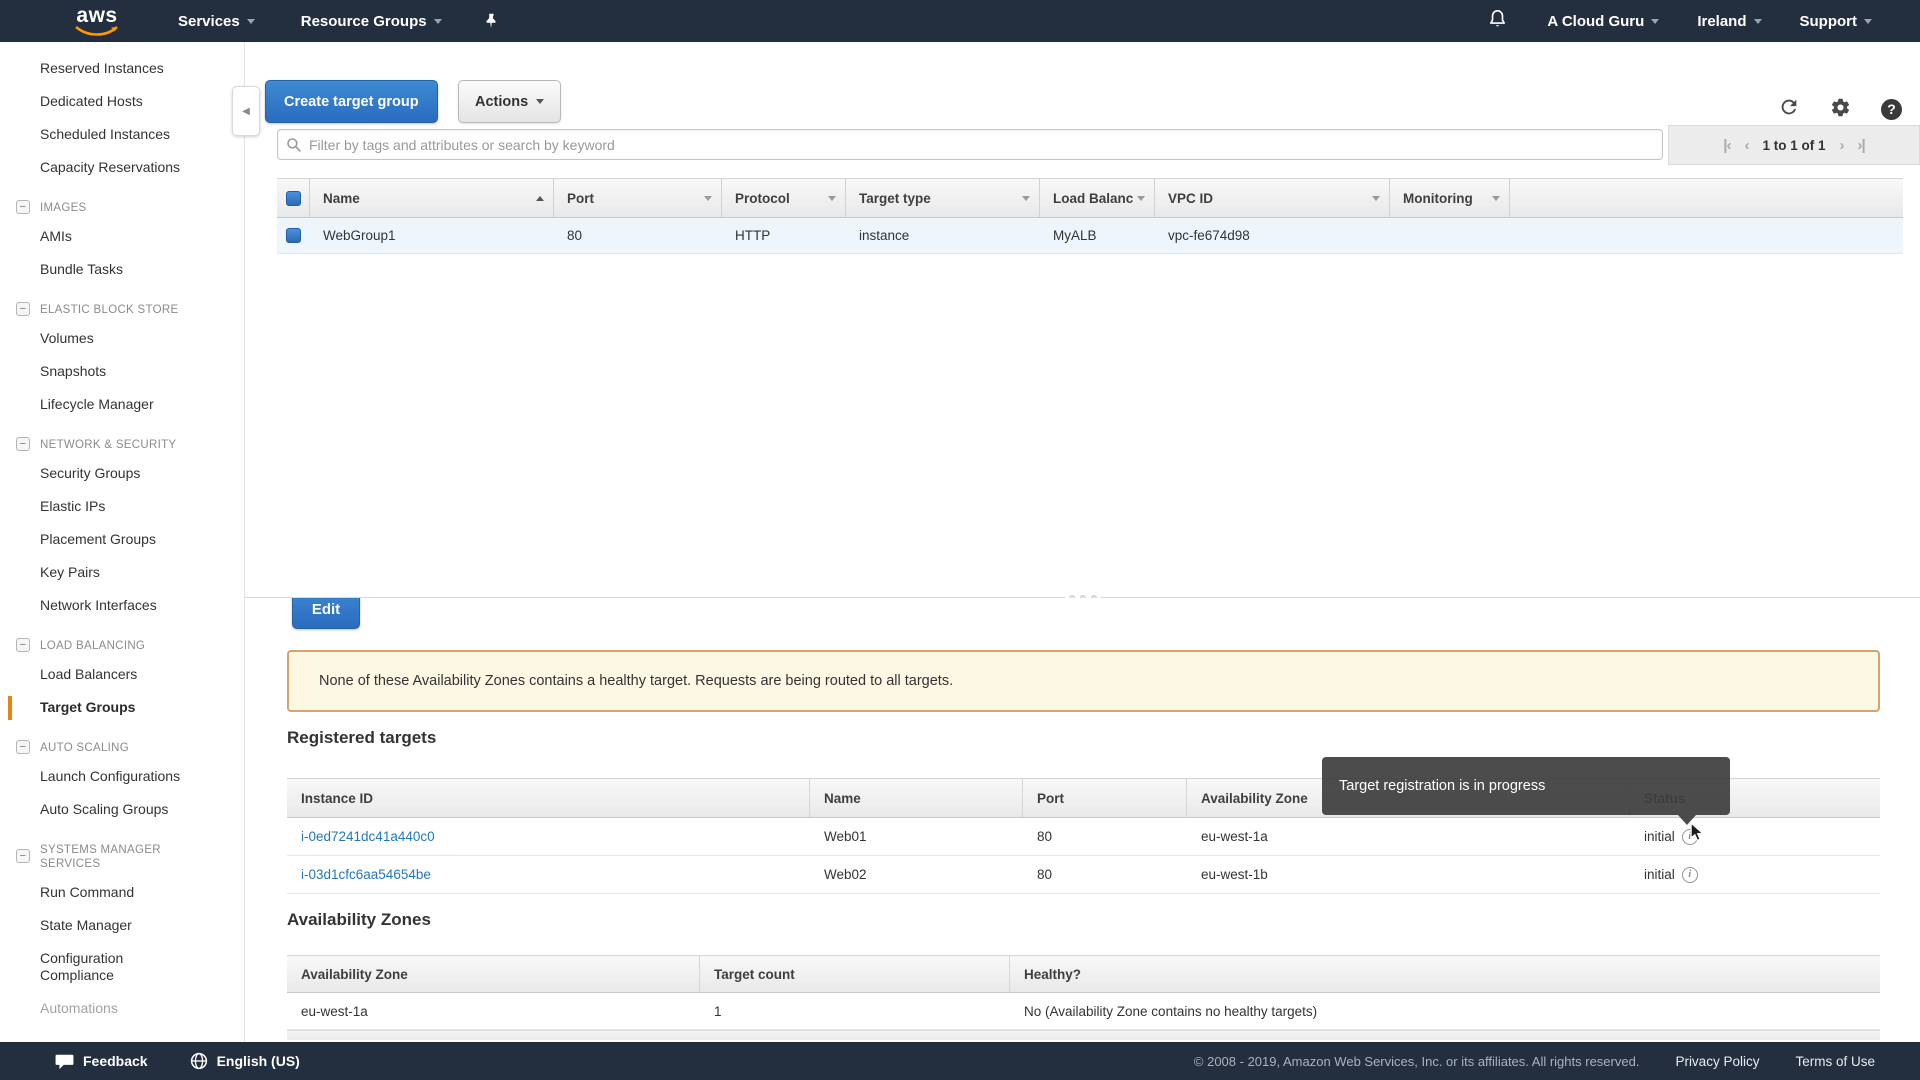 This screenshot has width=1920, height=1080. I want to click on sidebar-item-elastic-ips: Elastic IPs, so click(73, 506).